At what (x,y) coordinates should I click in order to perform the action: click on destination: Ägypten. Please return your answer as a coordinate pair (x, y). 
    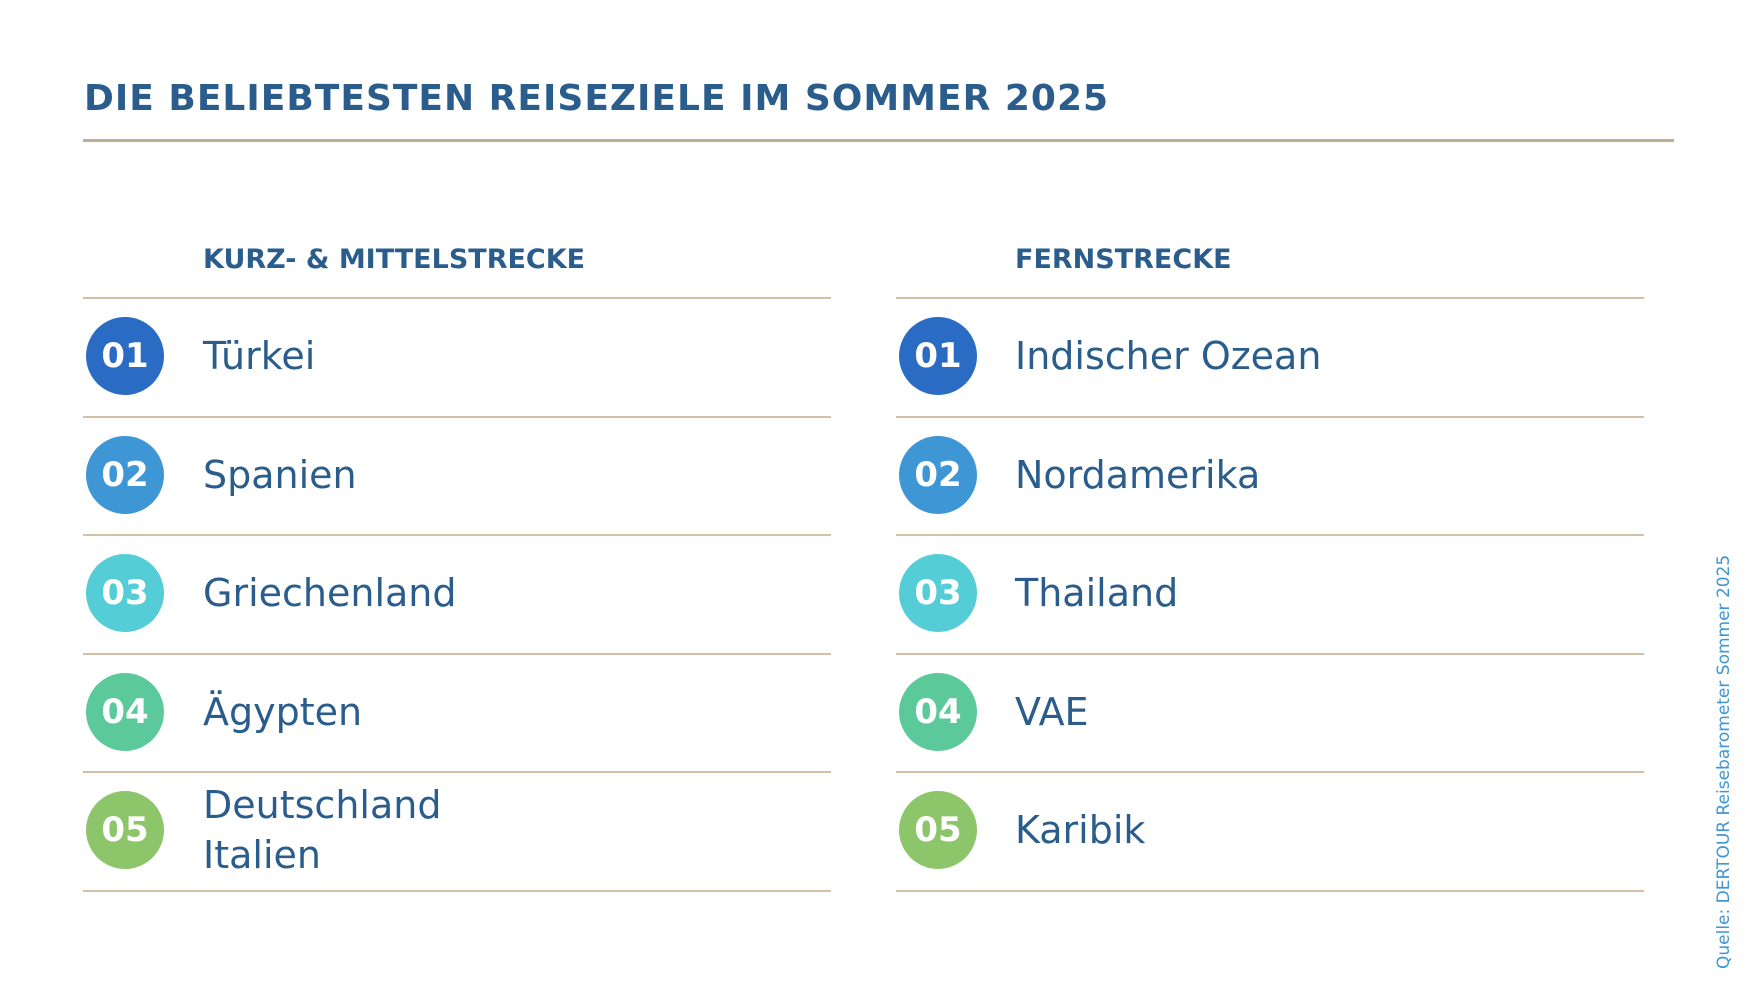
    Looking at the image, I should click on (283, 711).